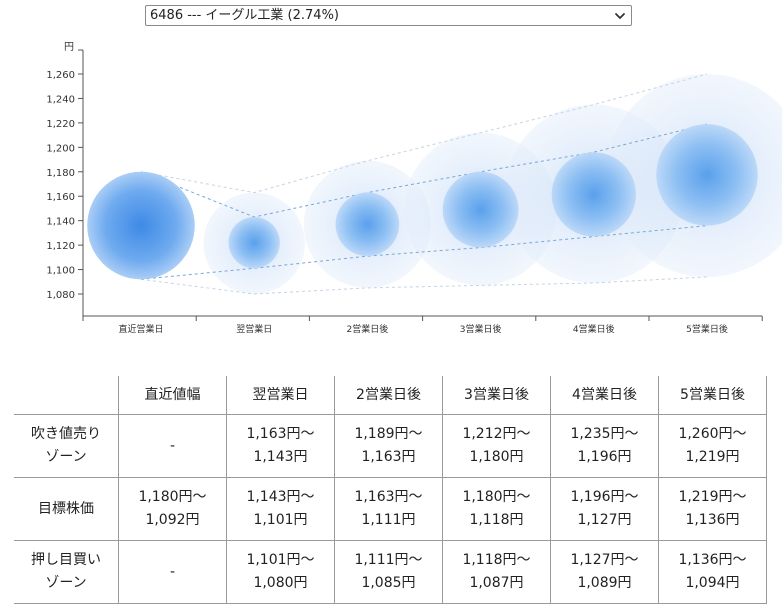 The width and height of the screenshot is (782, 613). What do you see at coordinates (424, 285) in the screenshot?
I see `outer-lower-line` at bounding box center [424, 285].